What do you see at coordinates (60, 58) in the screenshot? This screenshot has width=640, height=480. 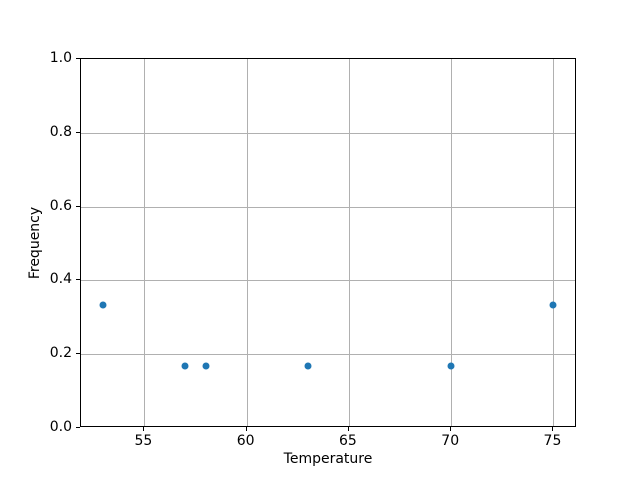 I see `y-tick-label: 1.0` at bounding box center [60, 58].